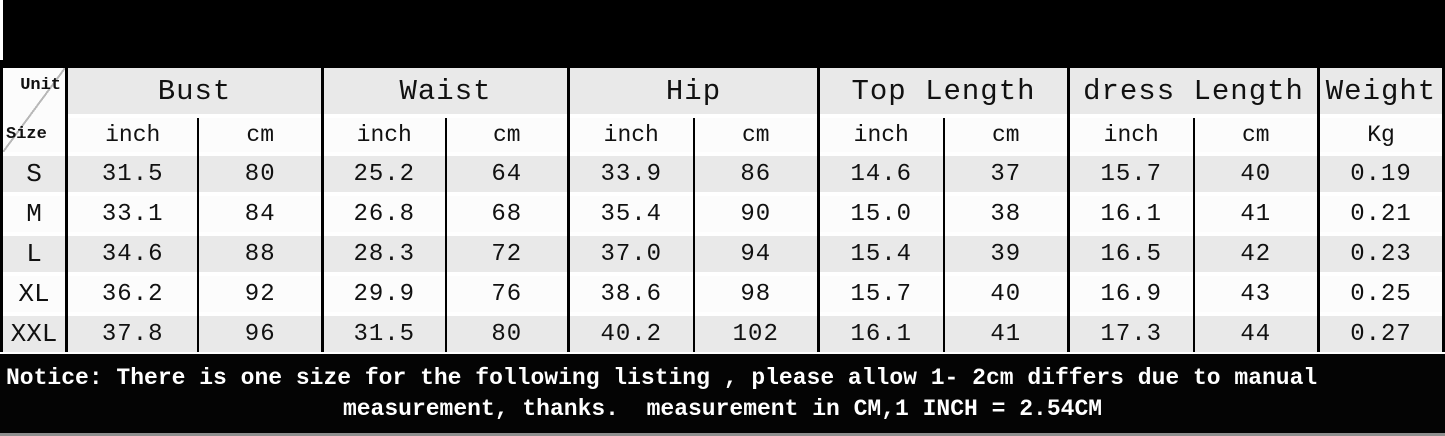 The image size is (1445, 436). I want to click on subheader-hip-cm: cm, so click(755, 135).